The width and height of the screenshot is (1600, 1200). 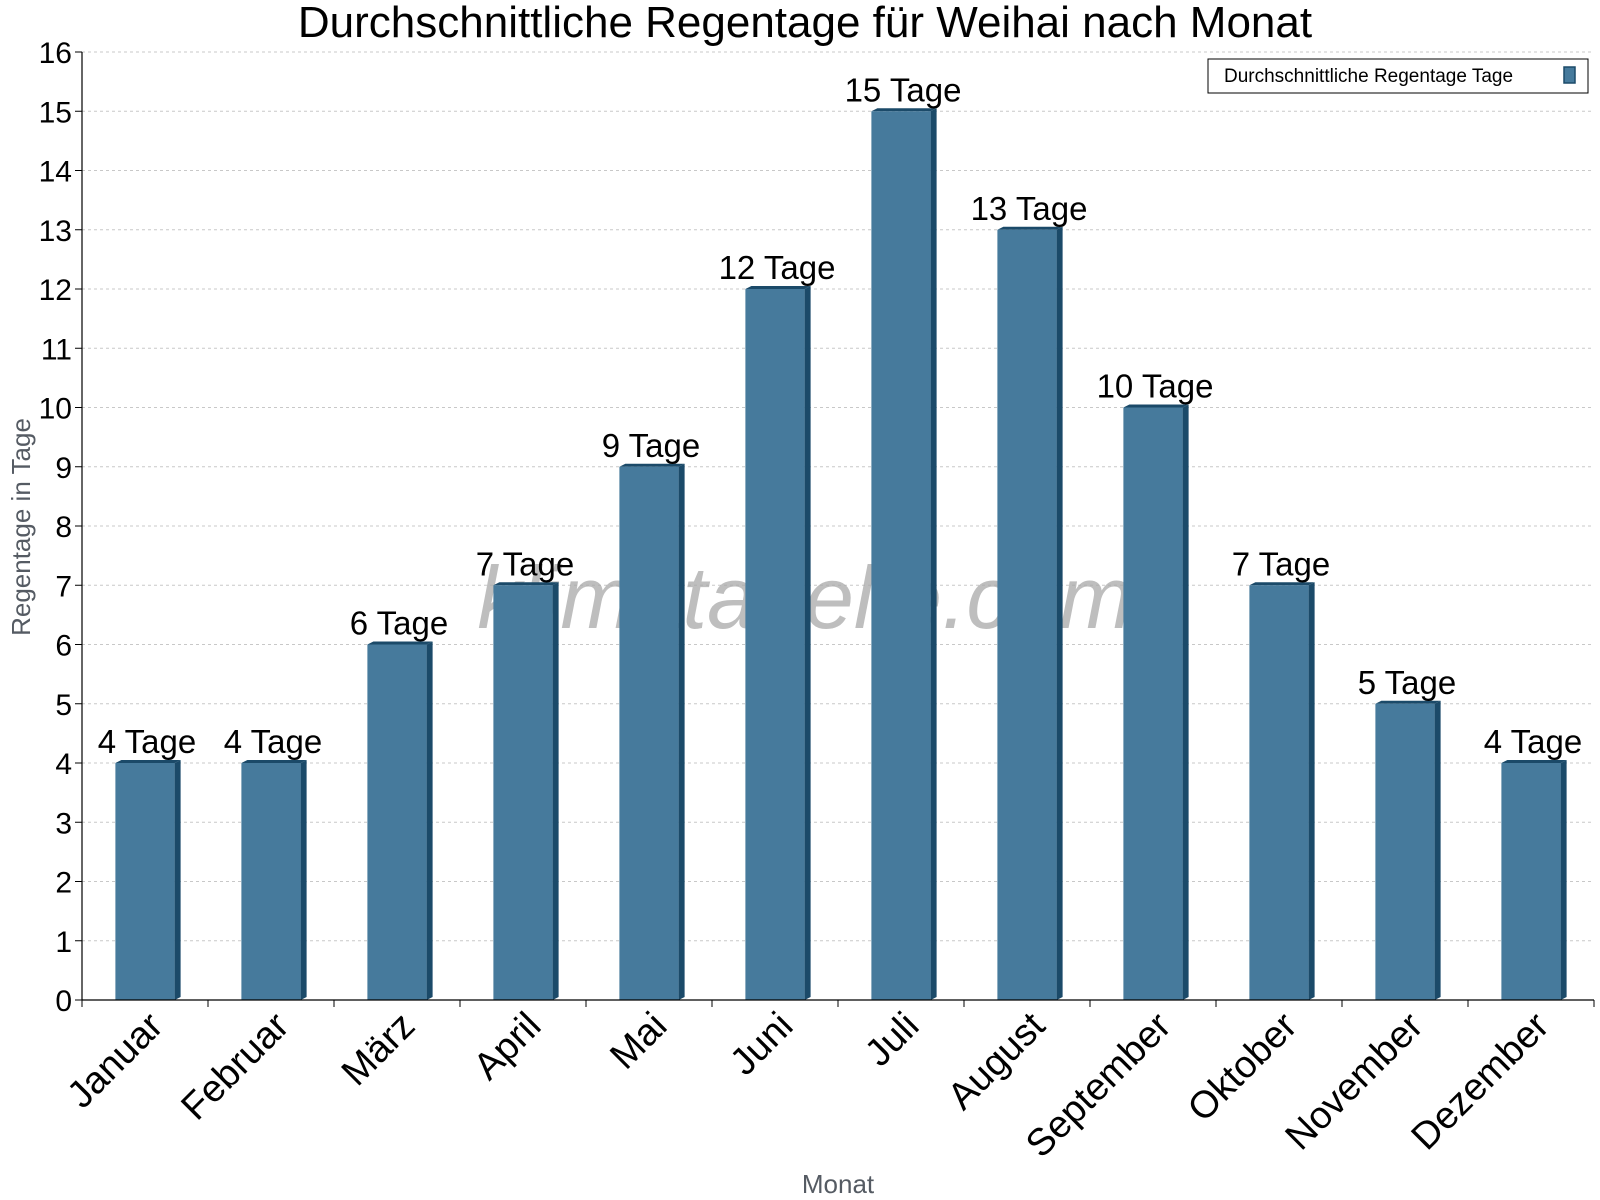 I want to click on y-tick-label: 16, so click(x=55, y=53).